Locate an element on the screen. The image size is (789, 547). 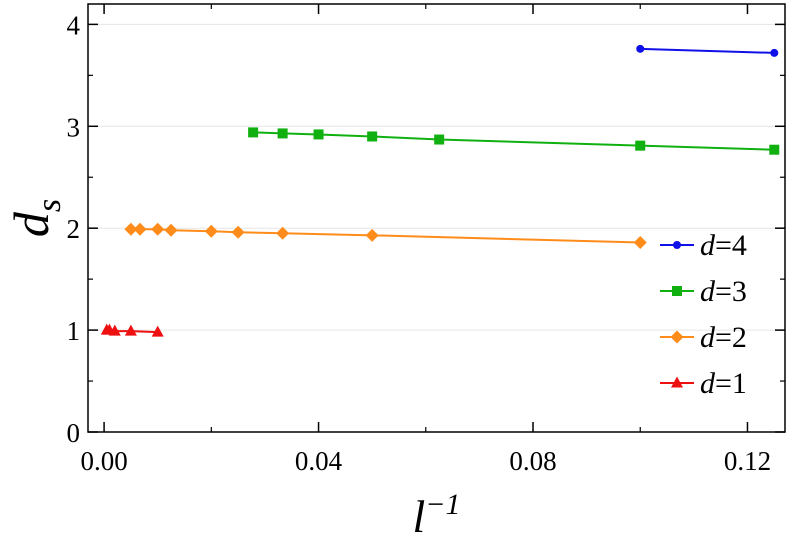
legend-entry: d=4 is located at coordinates (703, 245).